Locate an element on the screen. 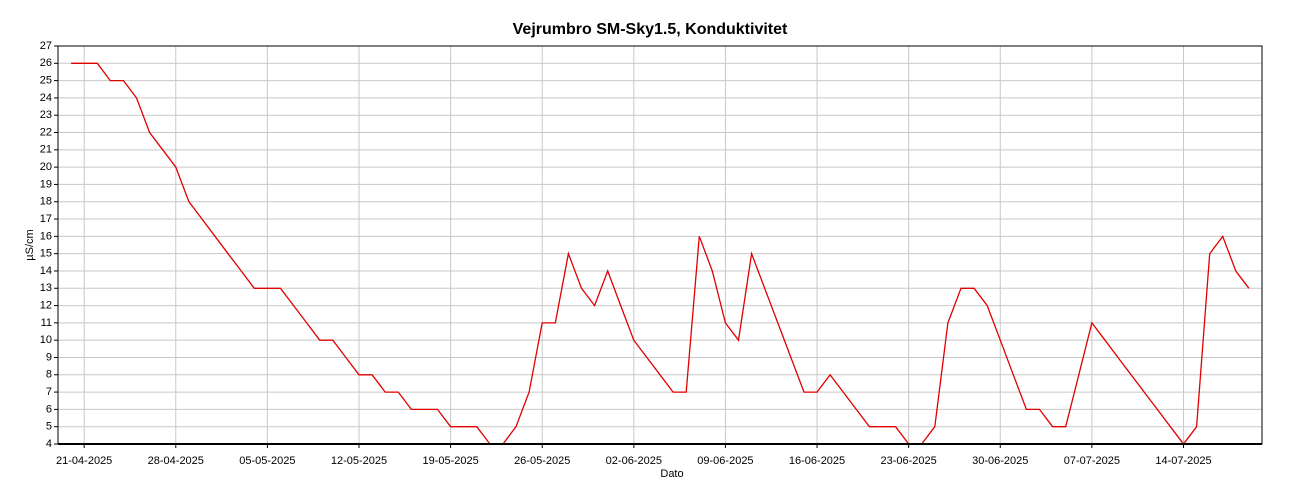 The width and height of the screenshot is (1300, 500). x-tick-label: 26-05-2025 is located at coordinates (542, 461).